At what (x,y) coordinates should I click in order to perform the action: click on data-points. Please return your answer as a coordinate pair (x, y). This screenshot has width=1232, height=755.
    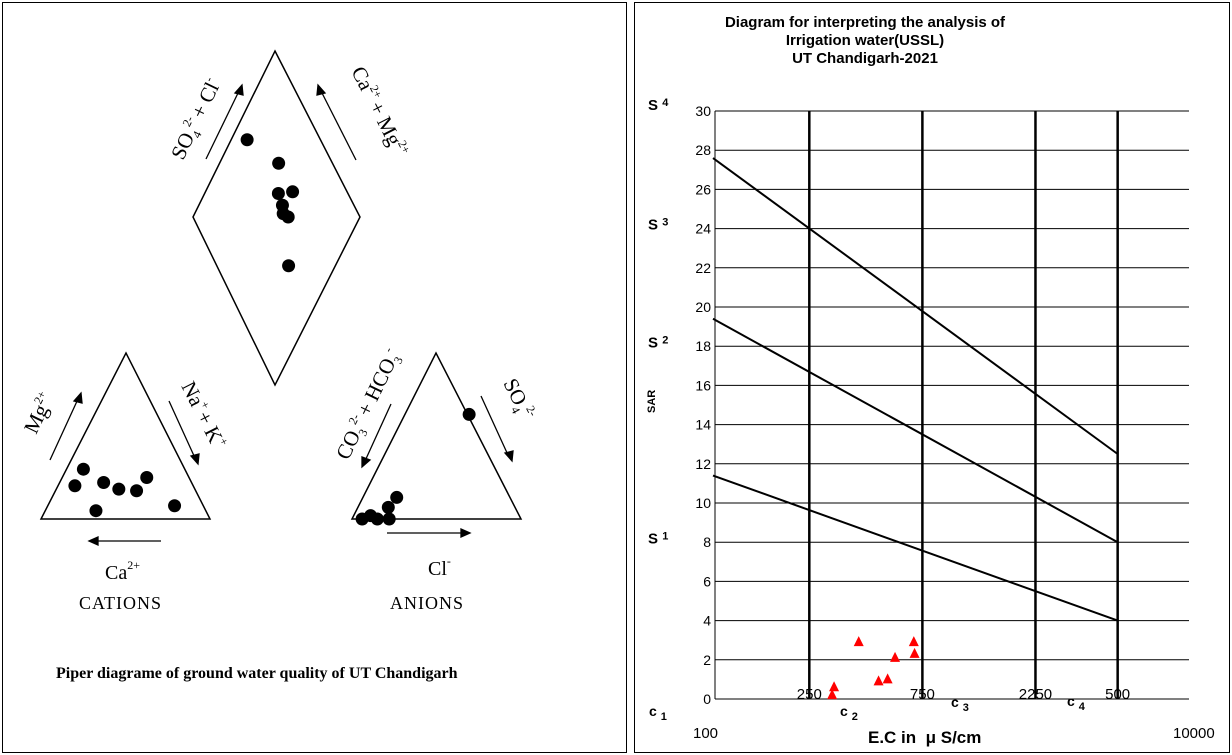
    Looking at the image, I should click on (873, 668).